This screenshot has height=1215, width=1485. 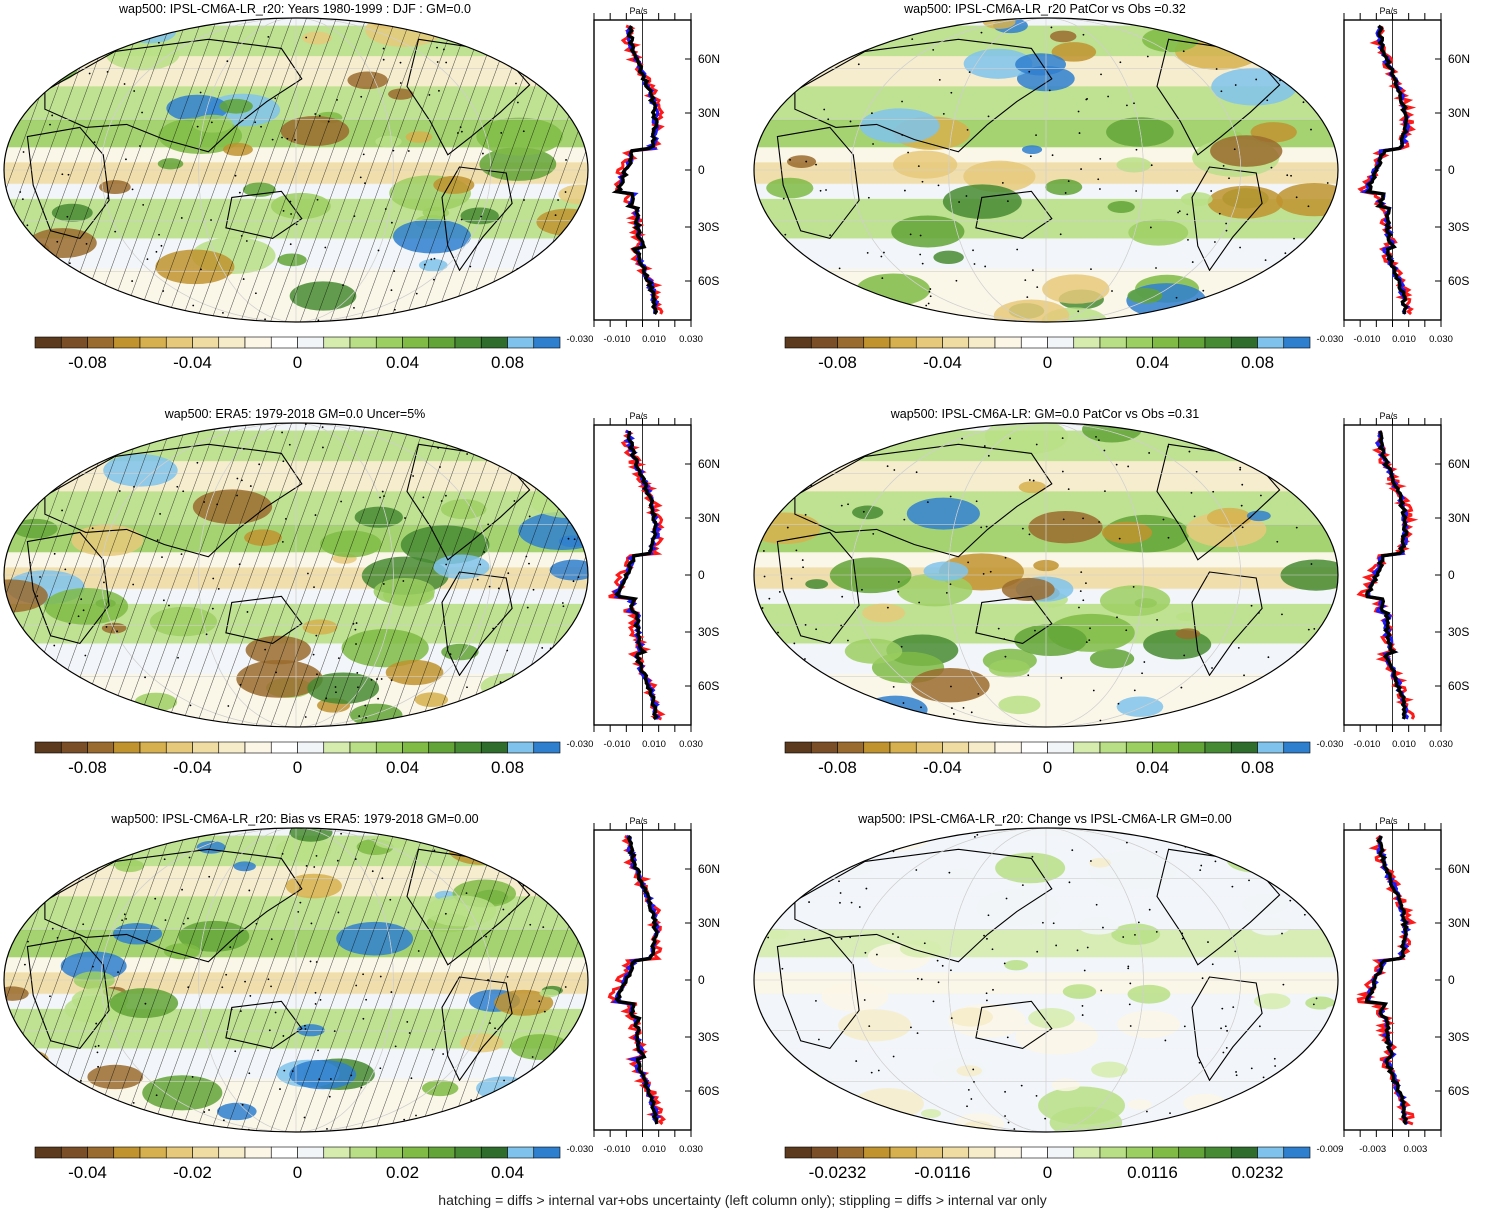 What do you see at coordinates (580, 744) in the screenshot?
I see `profile-xtick-label: -0.030` at bounding box center [580, 744].